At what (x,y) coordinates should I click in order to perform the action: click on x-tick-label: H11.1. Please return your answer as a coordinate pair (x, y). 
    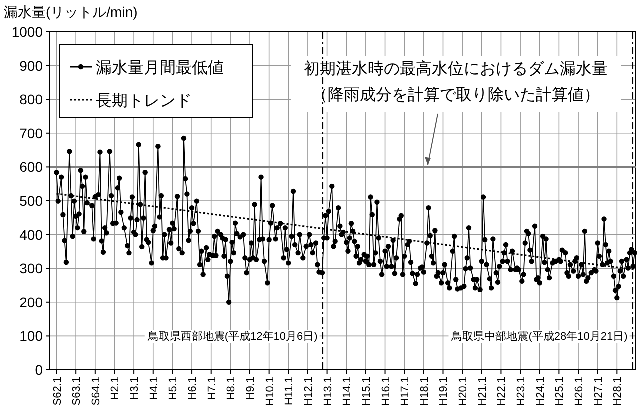
    Looking at the image, I should click on (290, 391).